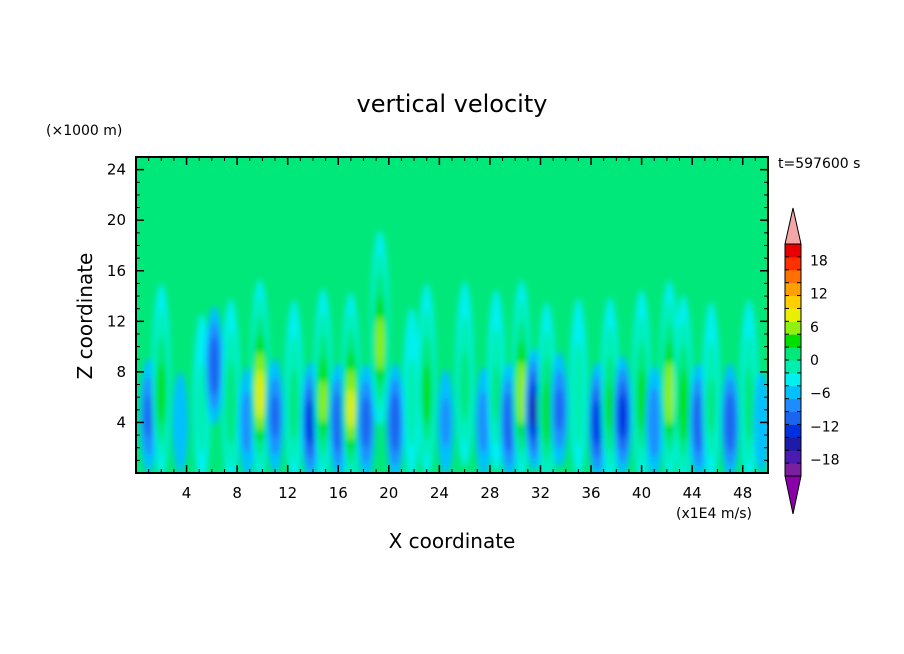 The height and width of the screenshot is (654, 904). Describe the element at coordinates (814, 328) in the screenshot. I see `colorbar-tick-label: 6` at that location.